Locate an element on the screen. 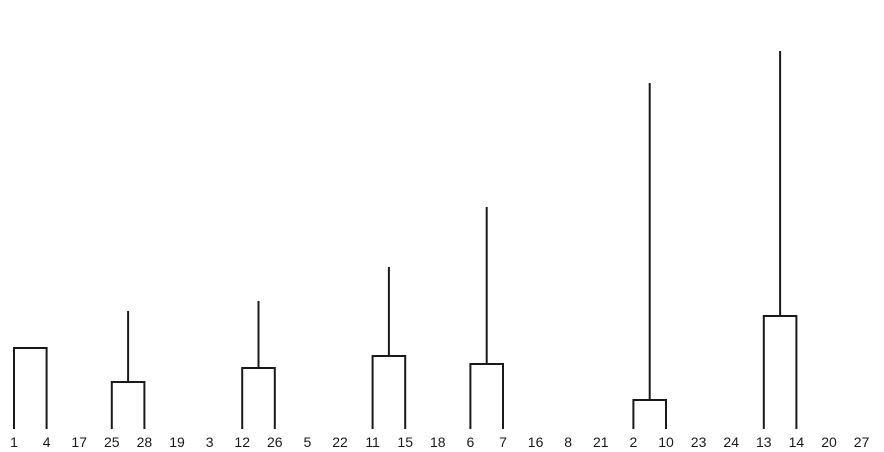 The height and width of the screenshot is (452, 884). leaf-label: 28 is located at coordinates (145, 442).